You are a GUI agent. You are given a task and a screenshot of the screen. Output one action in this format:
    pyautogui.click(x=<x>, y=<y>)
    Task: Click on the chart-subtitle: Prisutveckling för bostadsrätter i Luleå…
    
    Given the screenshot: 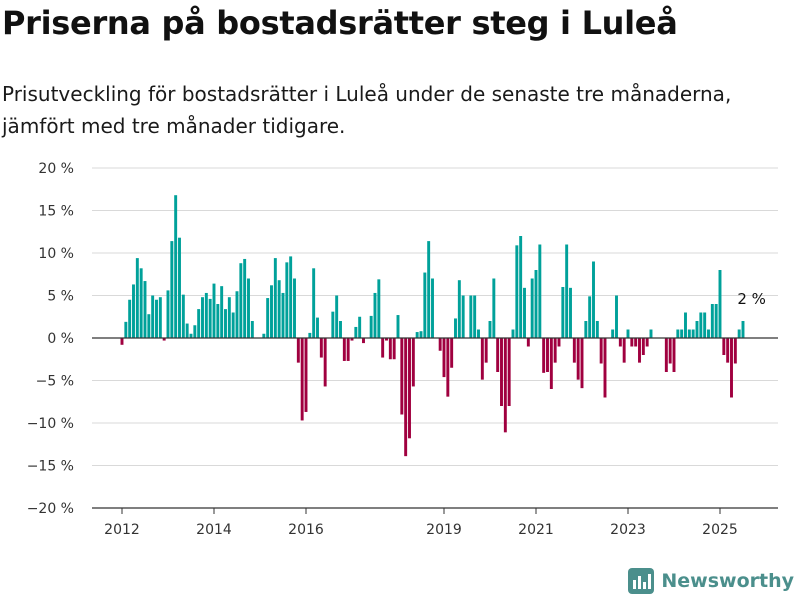 What is the action you would take?
    pyautogui.click(x=367, y=110)
    